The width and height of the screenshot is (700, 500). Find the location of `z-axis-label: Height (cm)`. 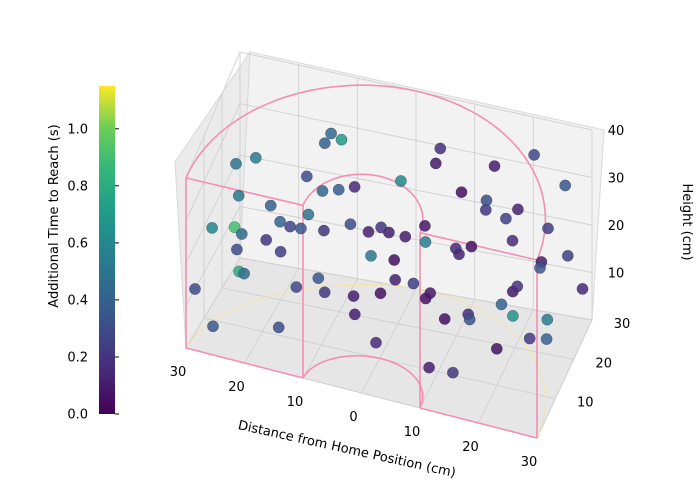

z-axis-label: Height (cm) is located at coordinates (686, 221).